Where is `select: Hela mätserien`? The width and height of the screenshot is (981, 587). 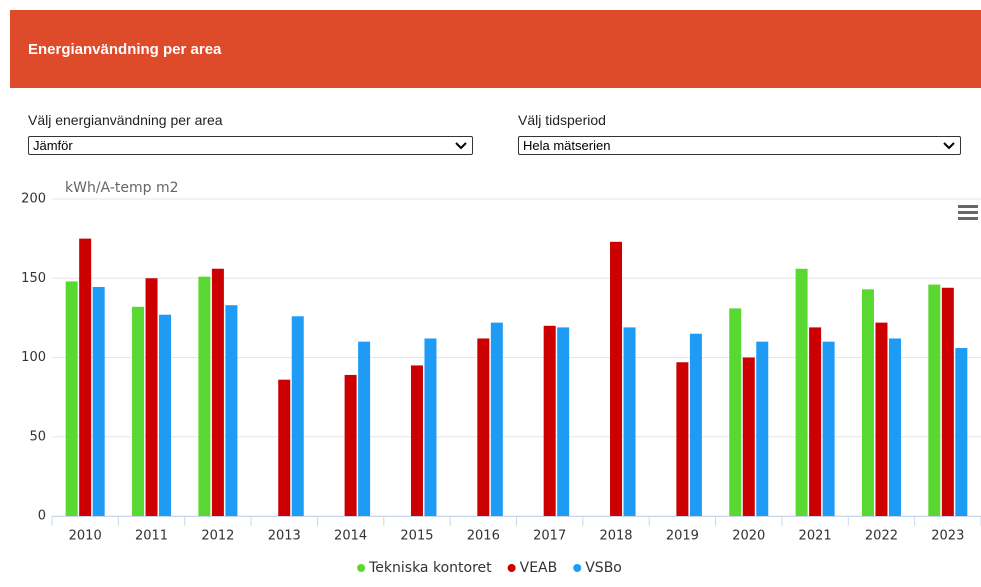
select: Hela mätserien is located at coordinates (739, 145).